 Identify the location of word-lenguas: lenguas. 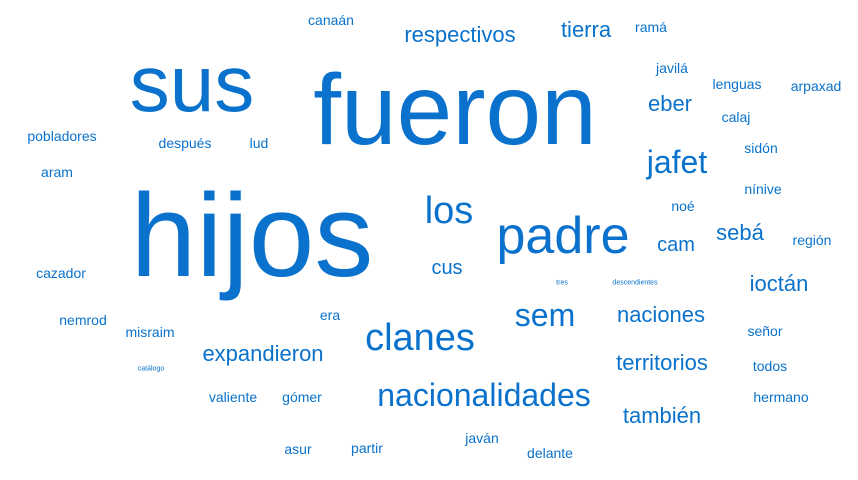
(737, 84).